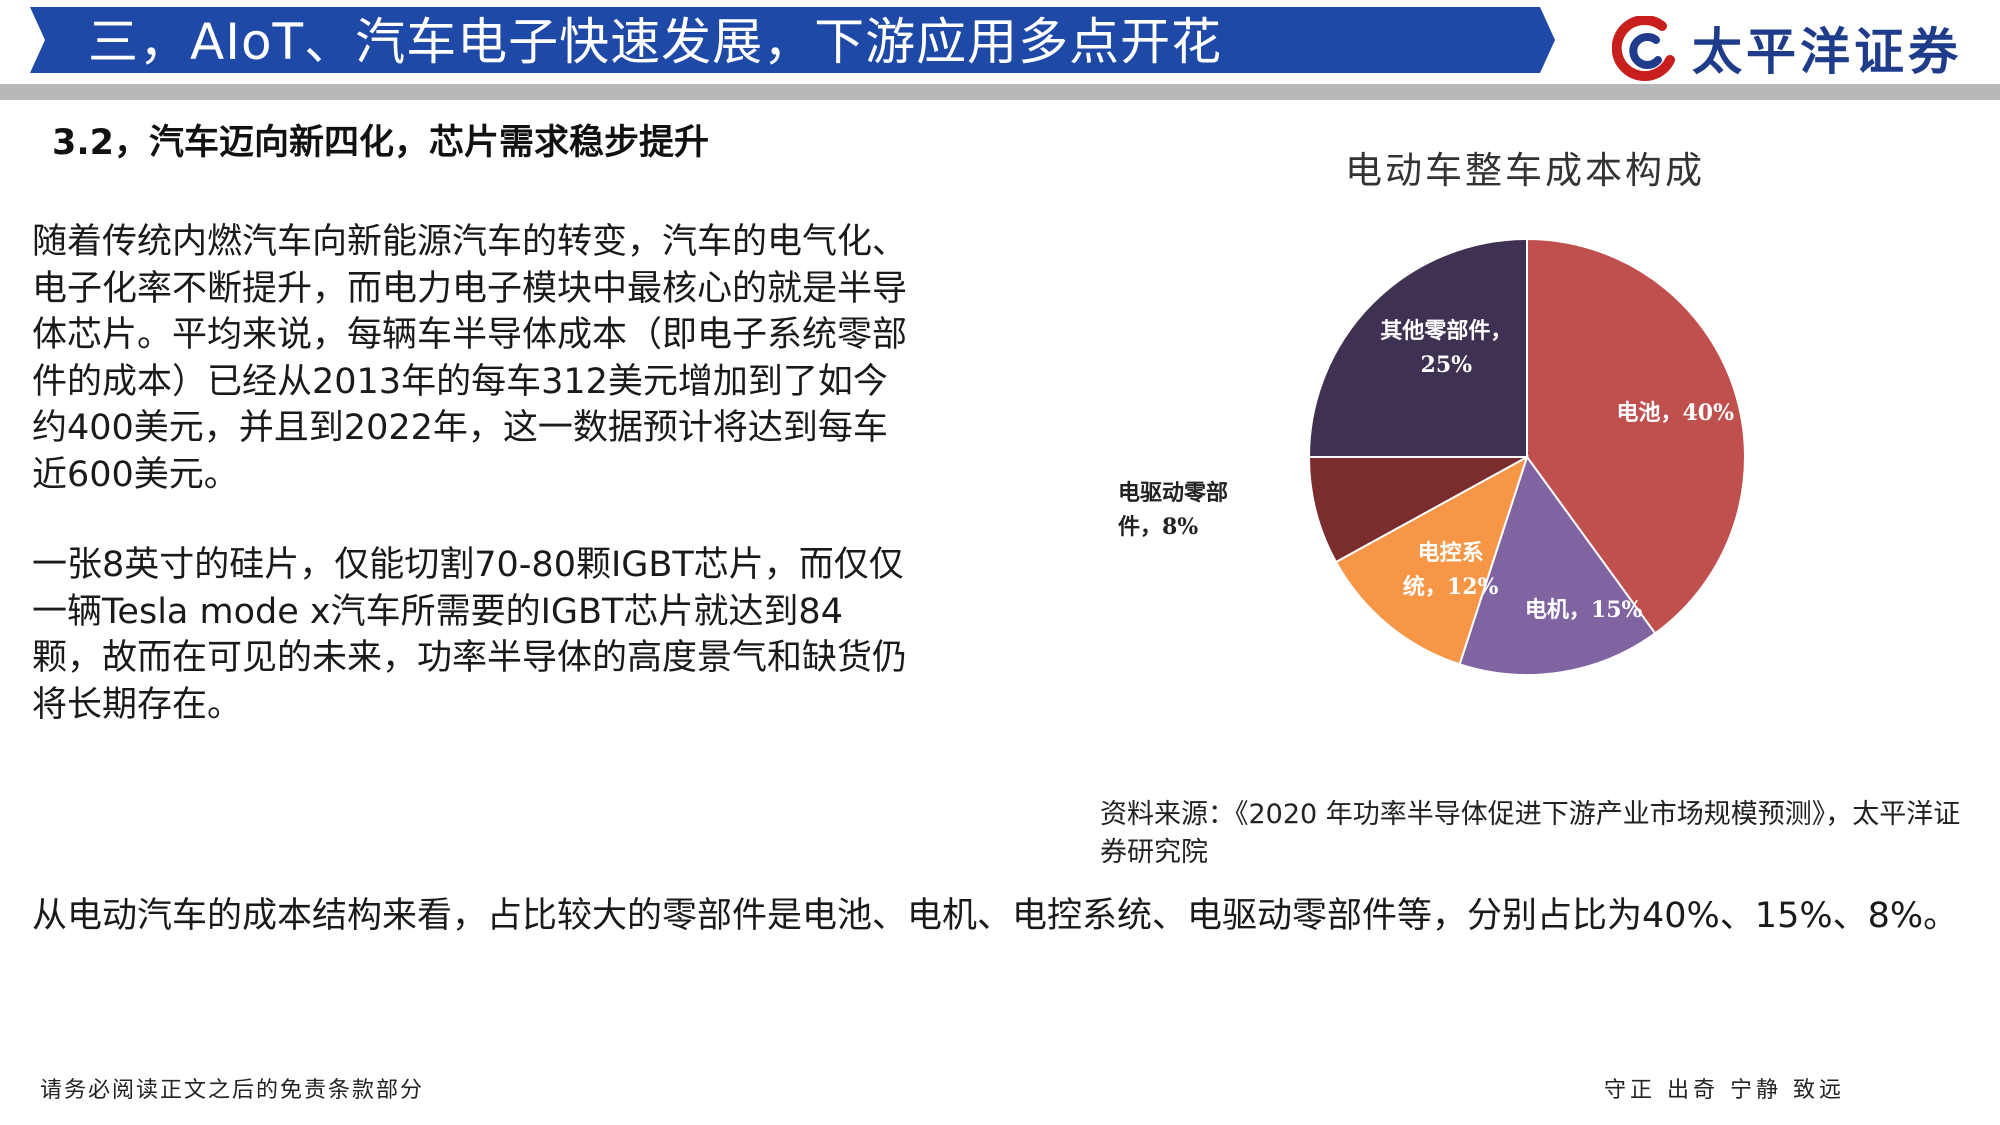  I want to click on slice-label: 电控系统，12%, so click(1451, 570).